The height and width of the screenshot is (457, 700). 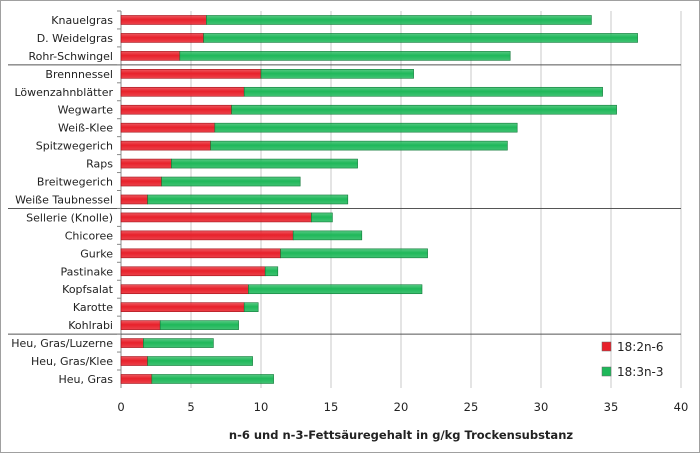 What do you see at coordinates (331, 407) in the screenshot?
I see `x-tick-label: 15` at bounding box center [331, 407].